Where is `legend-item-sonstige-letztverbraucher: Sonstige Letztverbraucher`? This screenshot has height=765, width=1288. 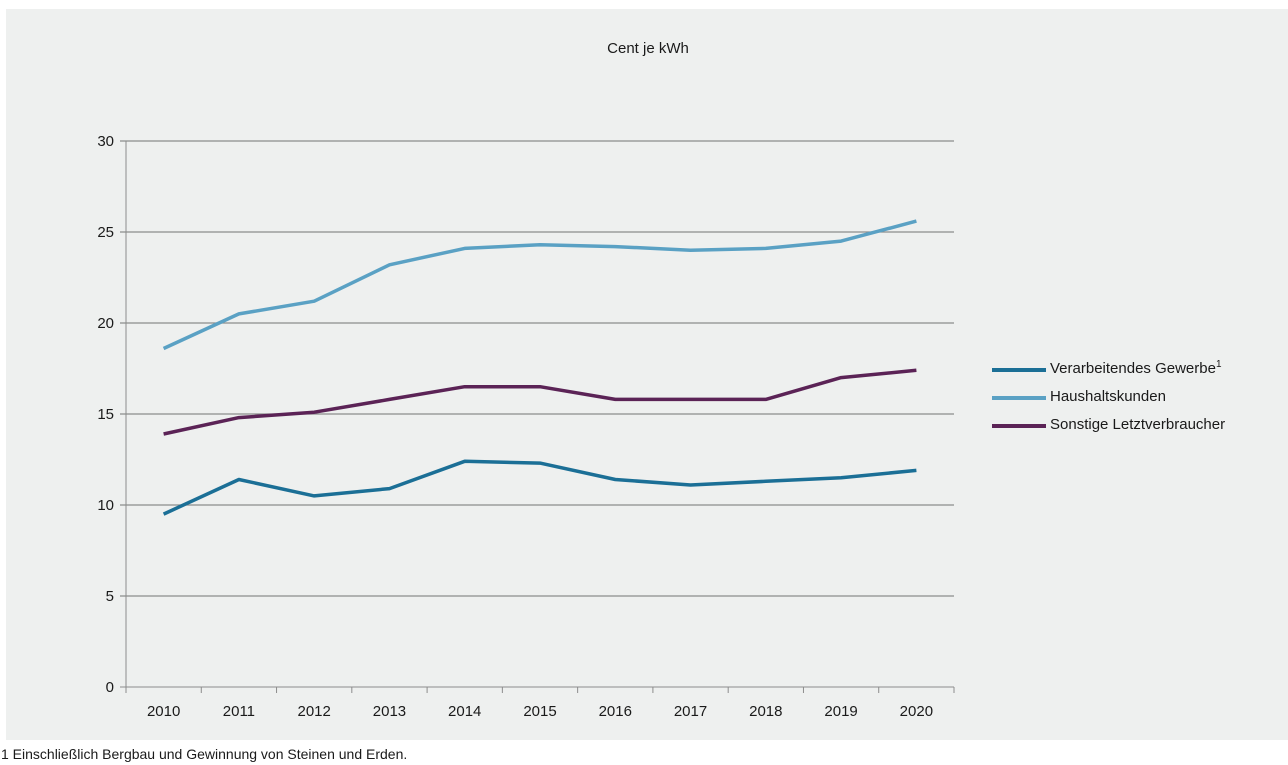
legend-item-sonstige-letztverbraucher: Sonstige Letztverbraucher is located at coordinates (1108, 429).